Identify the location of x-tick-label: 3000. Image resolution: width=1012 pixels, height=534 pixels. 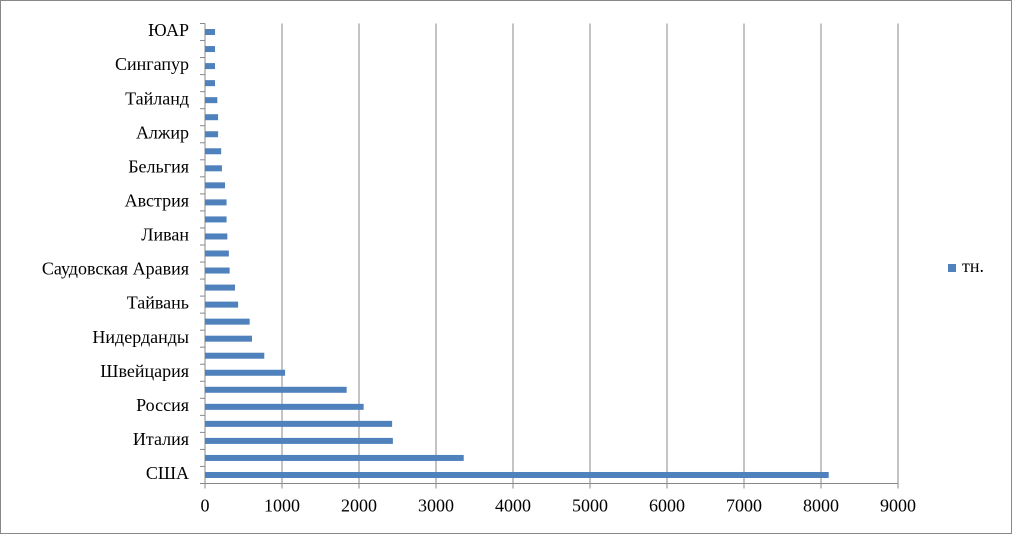
(436, 506).